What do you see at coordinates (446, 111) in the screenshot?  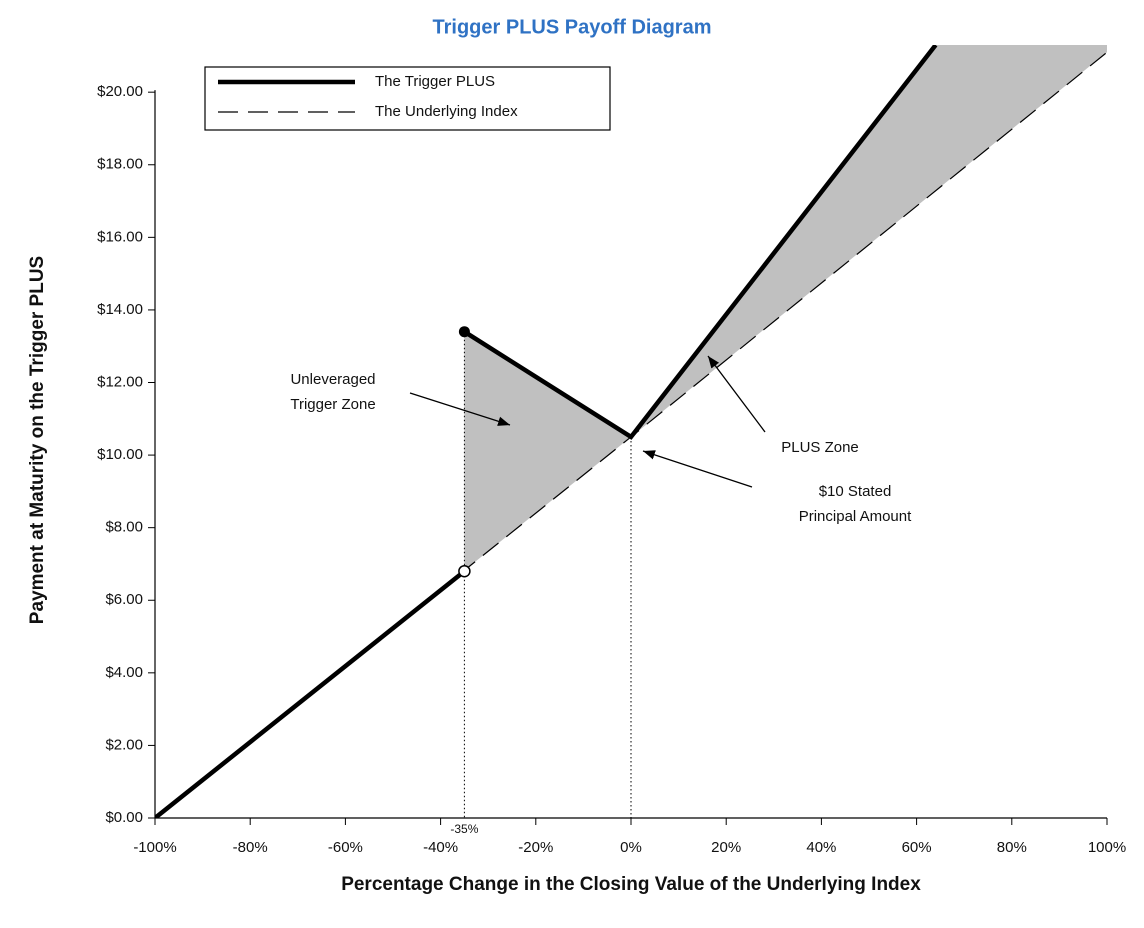 I see `legend-label: The Underlying Index` at bounding box center [446, 111].